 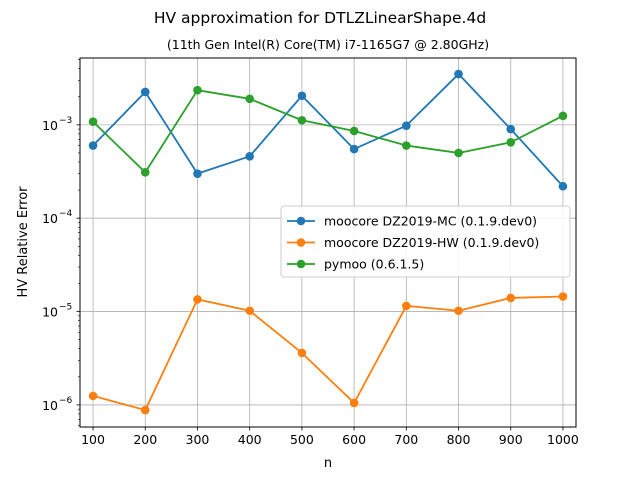 I want to click on legend-label: moocore DZ2019-HW (0.1.9.dev0), so click(x=431, y=242).